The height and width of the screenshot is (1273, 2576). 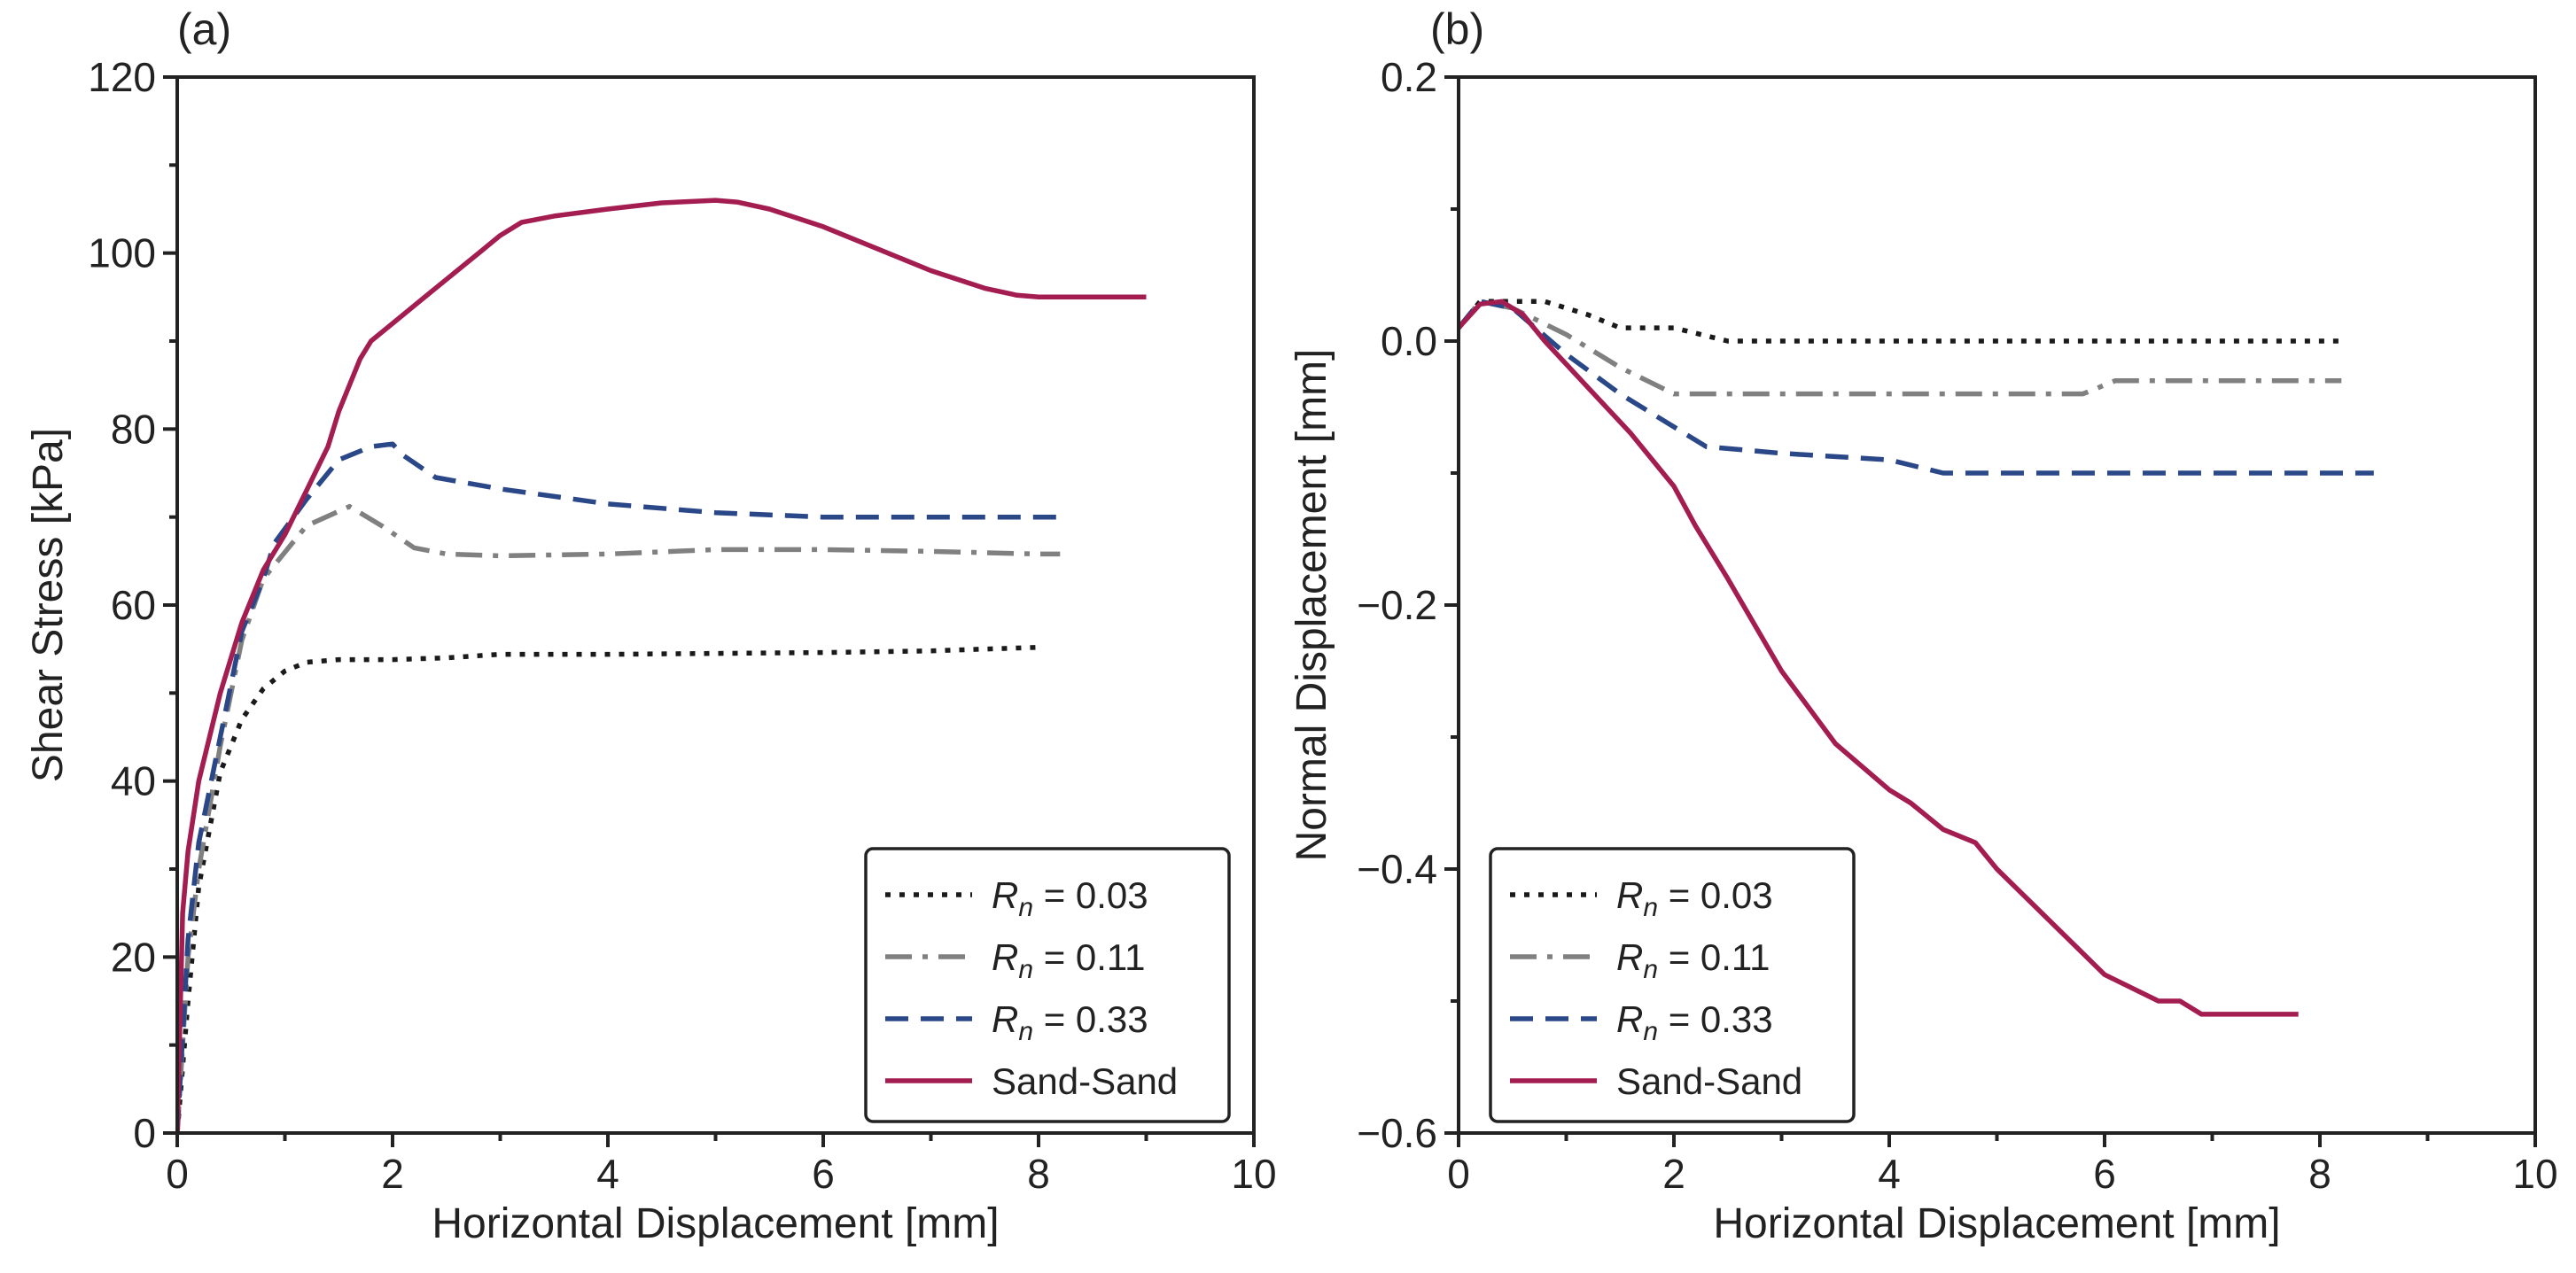 What do you see at coordinates (204, 29) in the screenshot?
I see `panel-label: (a)` at bounding box center [204, 29].